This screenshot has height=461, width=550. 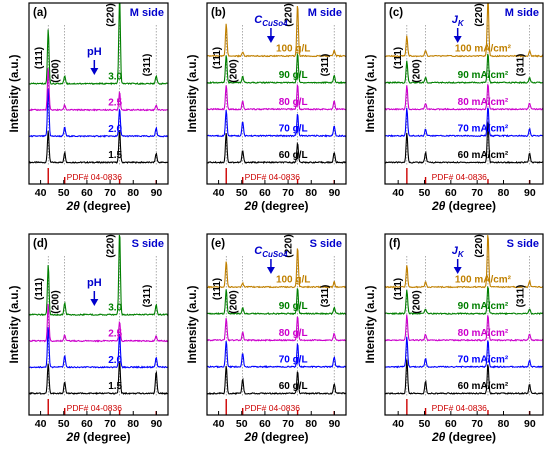 I want to click on panel-letter: (a), so click(x=40, y=13).